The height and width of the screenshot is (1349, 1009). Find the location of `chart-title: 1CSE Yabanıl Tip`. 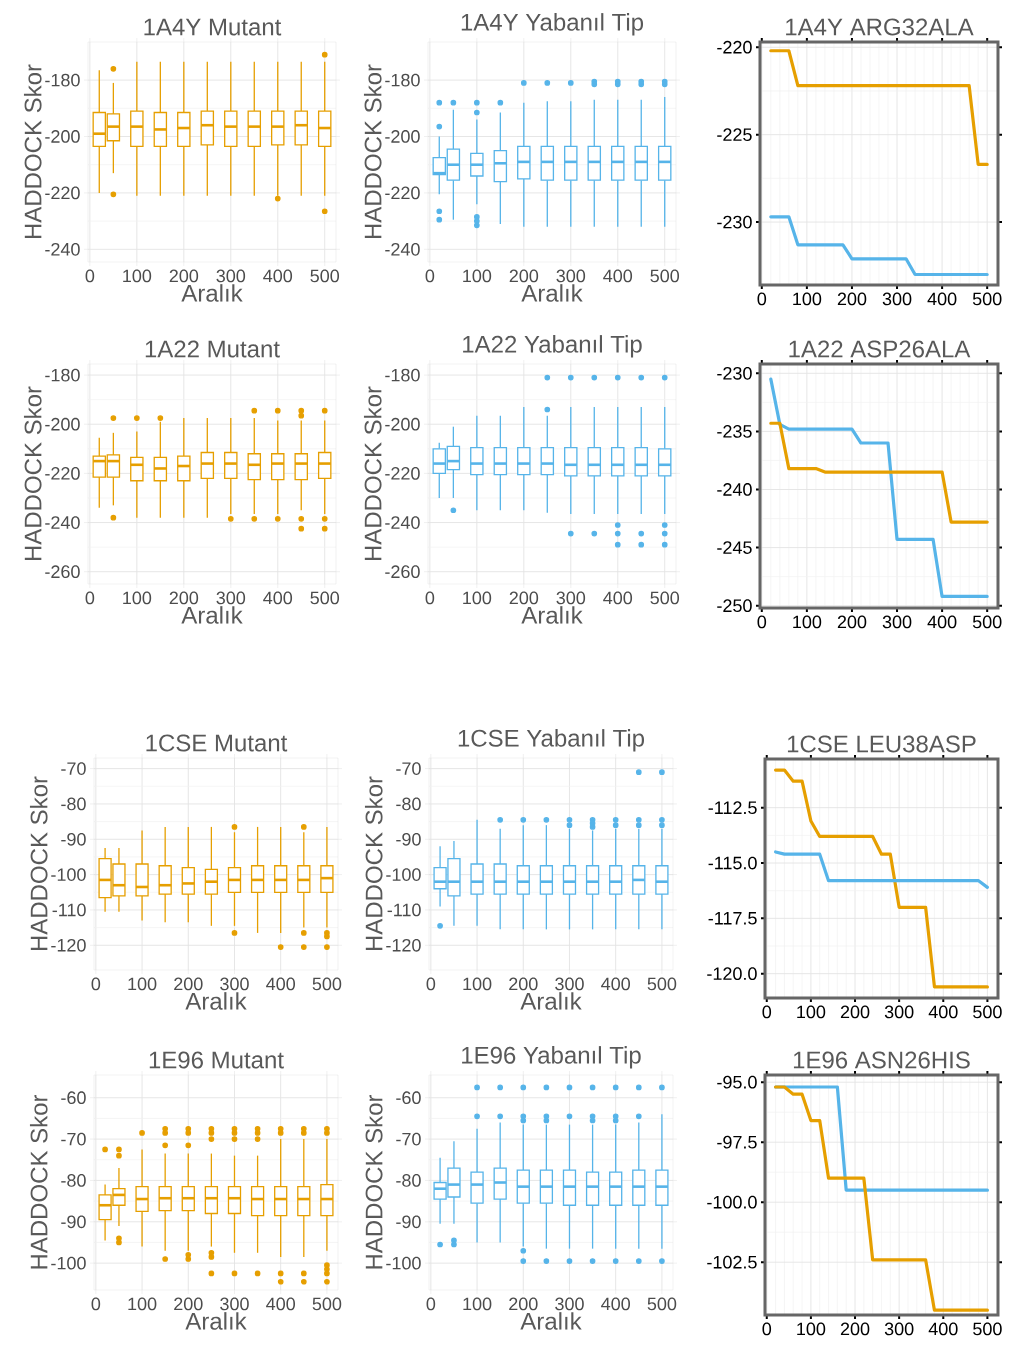

chart-title: 1CSE Yabanıl Tip is located at coordinates (551, 740).